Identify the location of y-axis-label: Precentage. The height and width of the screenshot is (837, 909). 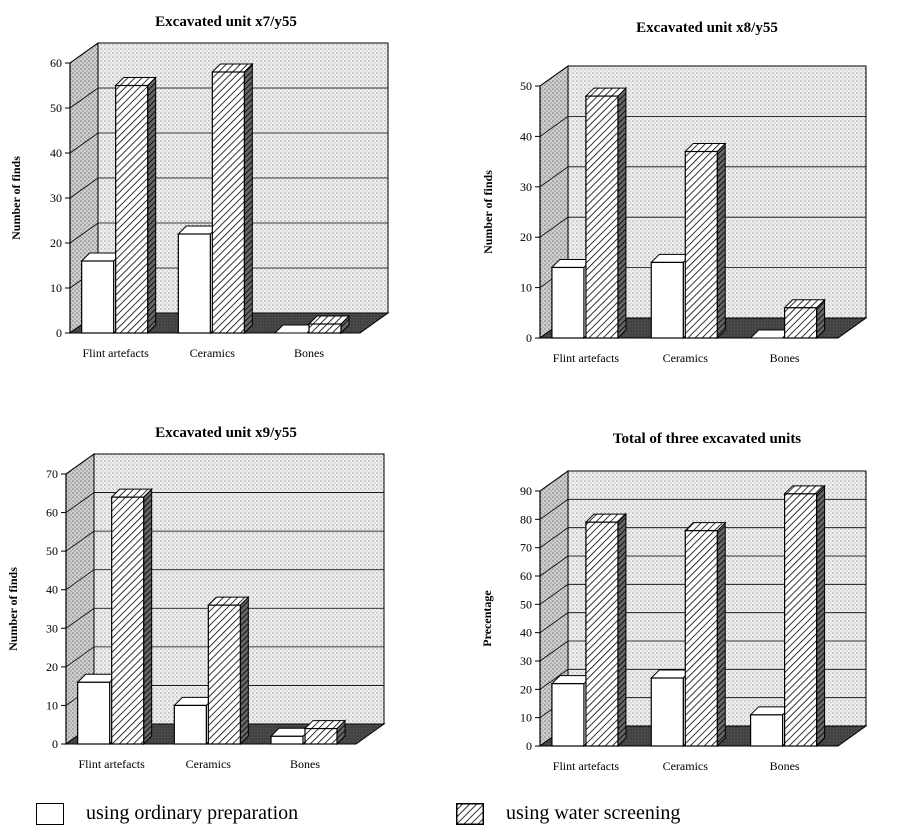
(487, 618).